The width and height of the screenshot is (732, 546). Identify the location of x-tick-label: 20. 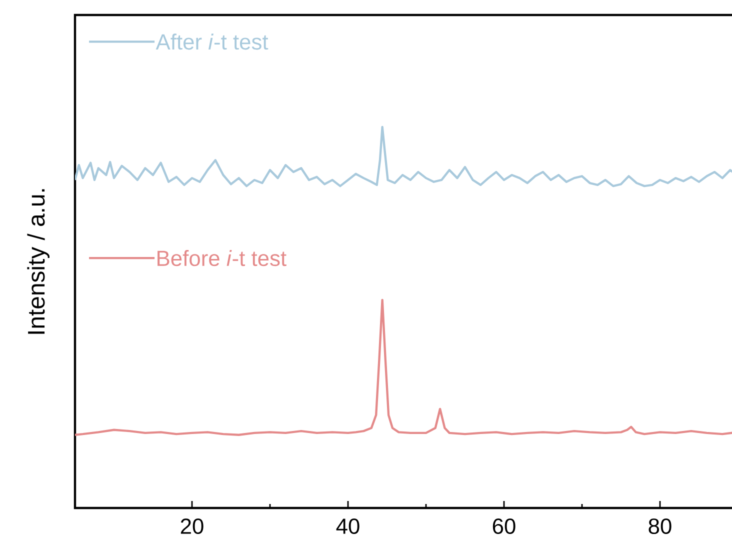
(192, 526).